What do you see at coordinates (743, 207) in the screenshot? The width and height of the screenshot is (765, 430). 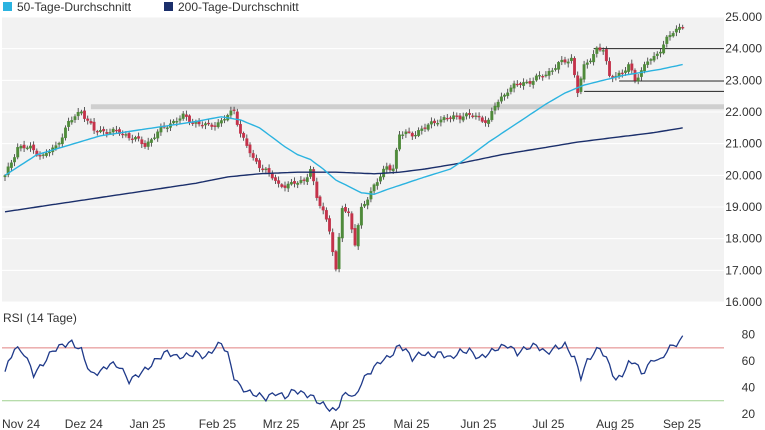 I see `price-y-tick-label: 19.000` at bounding box center [743, 207].